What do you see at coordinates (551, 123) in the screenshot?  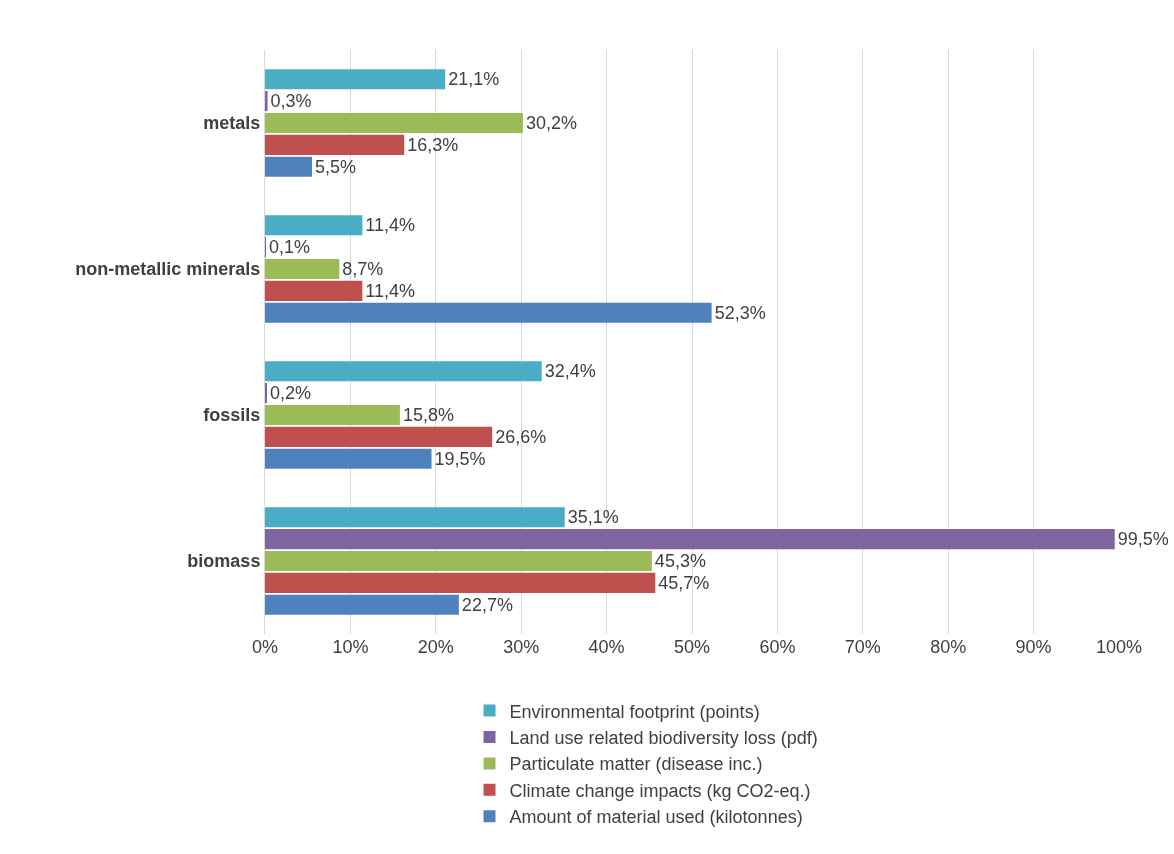 I see `data-label: 30,2%` at bounding box center [551, 123].